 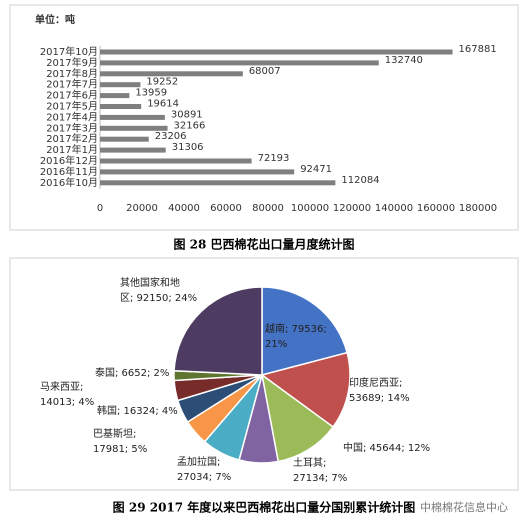 What do you see at coordinates (72, 73) in the screenshot?
I see `y-tick-label: 2017年8月` at bounding box center [72, 73].